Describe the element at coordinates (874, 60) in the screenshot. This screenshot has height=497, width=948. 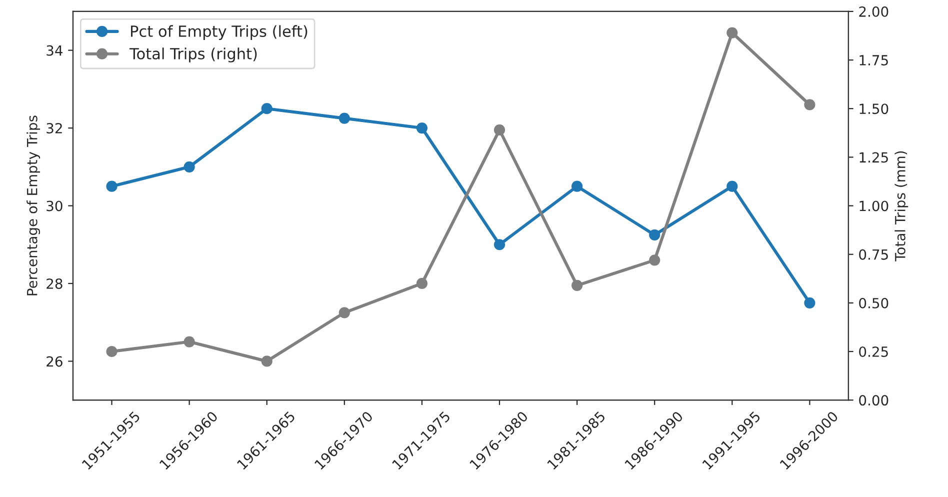
I see `y2-tick-label: 1.75` at that location.